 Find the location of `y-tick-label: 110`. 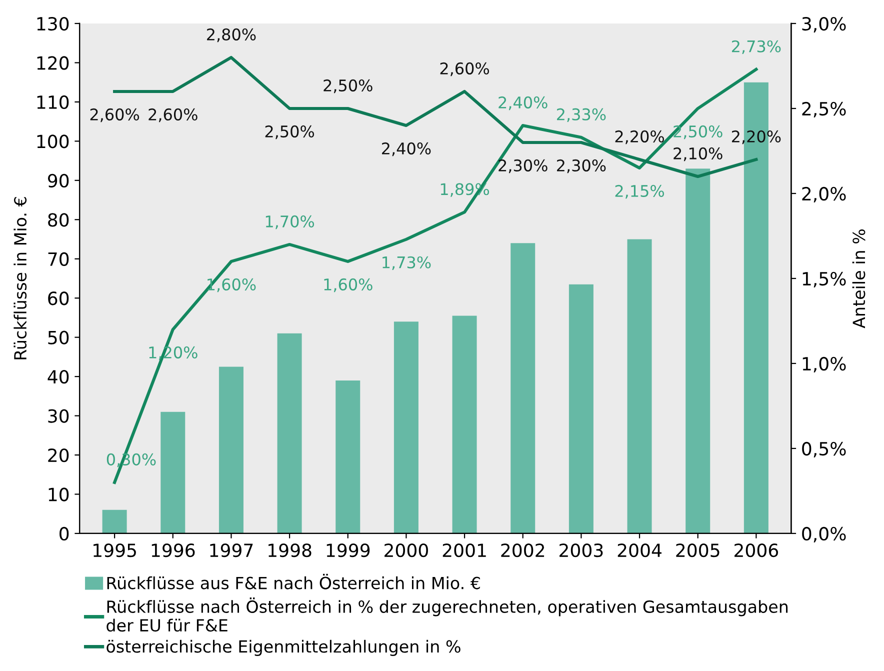

y-tick-label: 110 is located at coordinates (53, 102).